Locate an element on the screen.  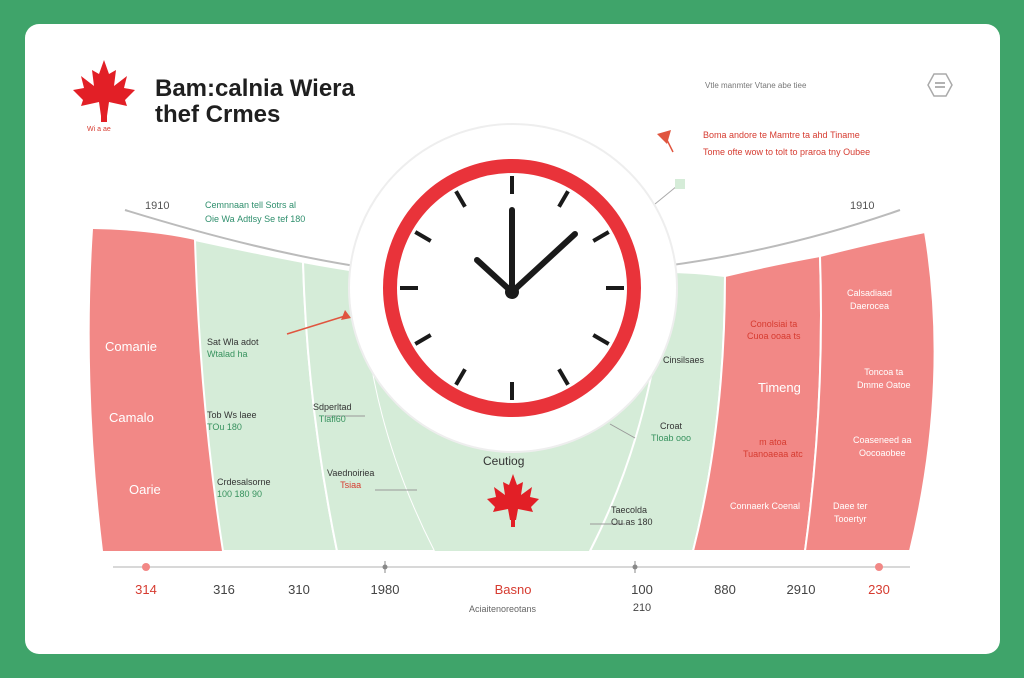
right-corner-year: 1910 is located at coordinates (862, 206).